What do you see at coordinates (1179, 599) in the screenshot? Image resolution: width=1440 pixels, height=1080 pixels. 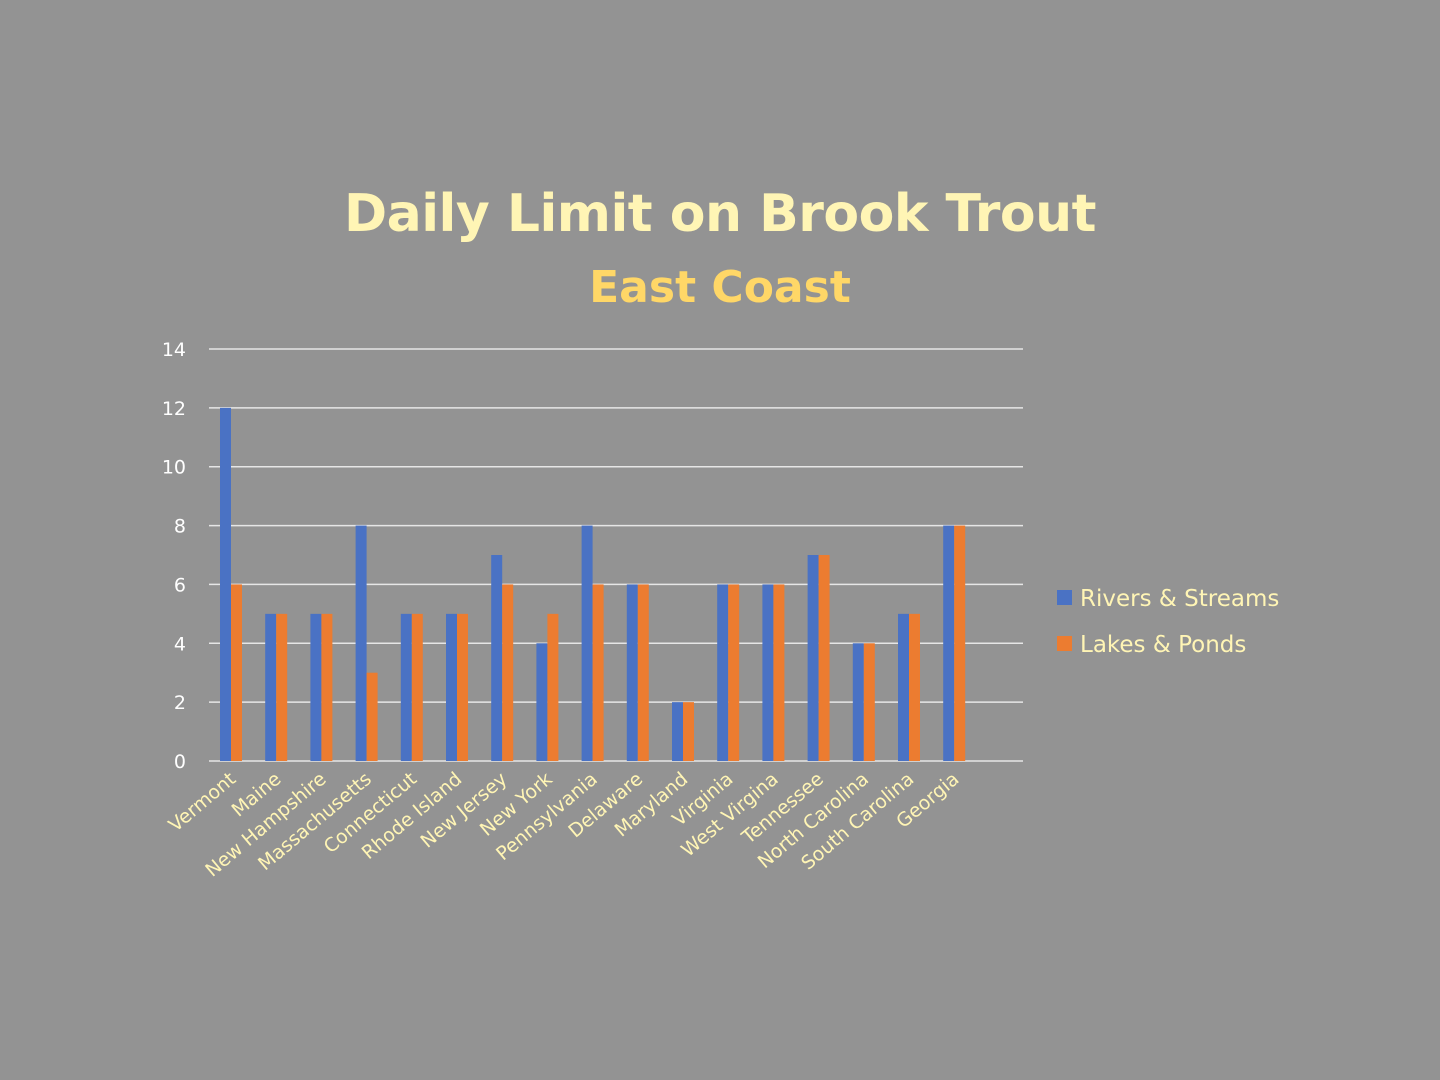 I see `legend-label: Rivers & Streams` at bounding box center [1179, 599].